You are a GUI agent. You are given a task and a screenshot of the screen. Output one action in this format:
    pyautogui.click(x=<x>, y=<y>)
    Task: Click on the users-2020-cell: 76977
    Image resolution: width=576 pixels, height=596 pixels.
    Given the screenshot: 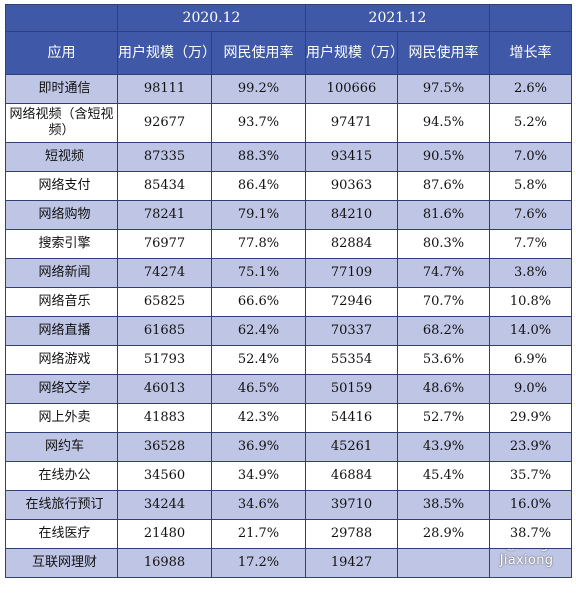 What is the action you would take?
    pyautogui.click(x=164, y=244)
    